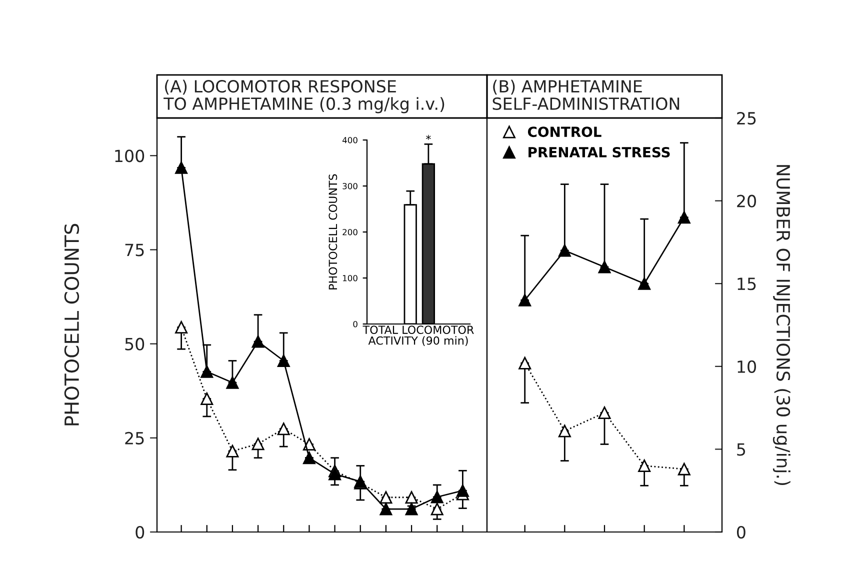 The image size is (859, 580). I want to click on legend-label: PRENATAL STRESS, so click(599, 152).